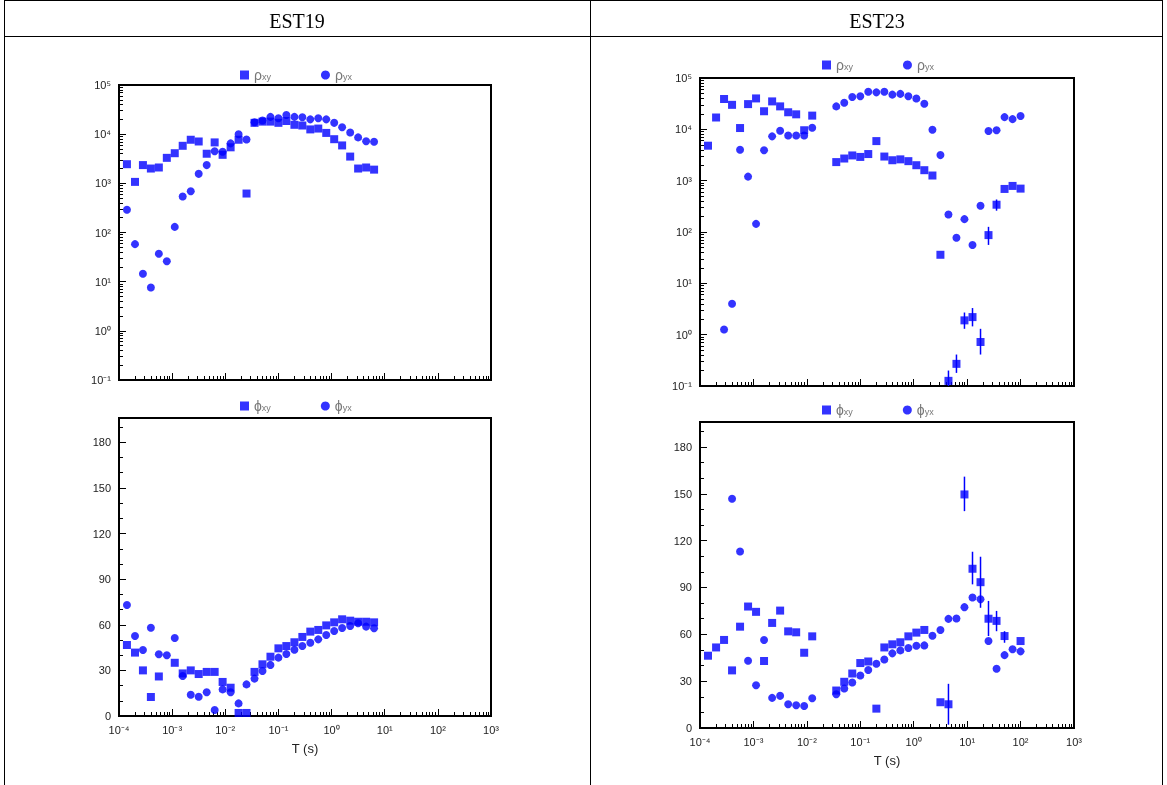 Image resolution: width=1167 pixels, height=785 pixels. What do you see at coordinates (297, 21) in the screenshot?
I see `chart-title: EST19` at bounding box center [297, 21].